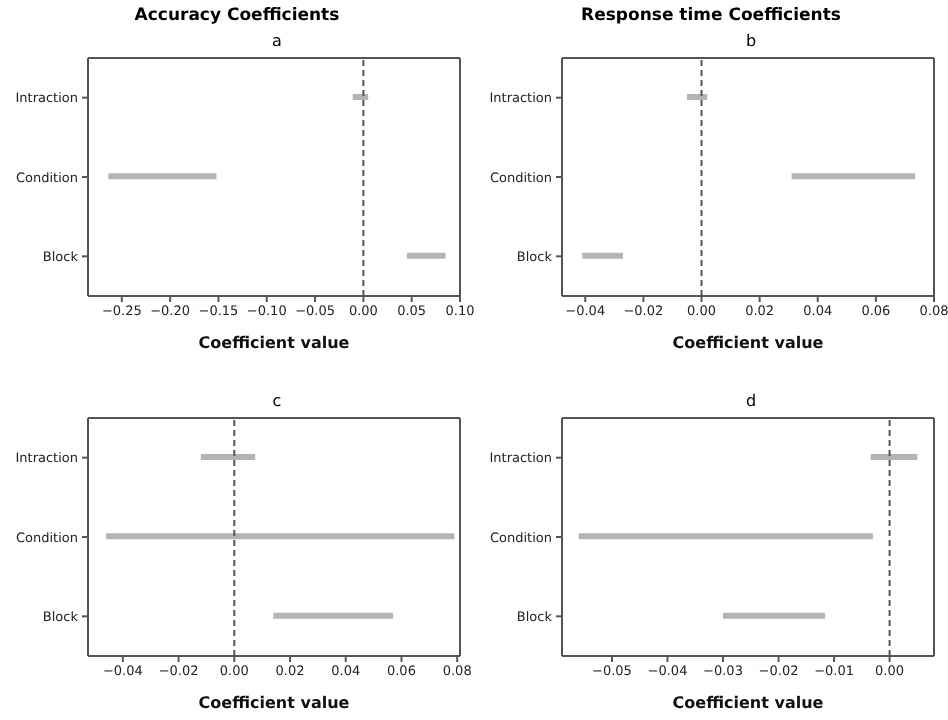  What do you see at coordinates (751, 401) in the screenshot?
I see `chart-subtitle: d` at bounding box center [751, 401].